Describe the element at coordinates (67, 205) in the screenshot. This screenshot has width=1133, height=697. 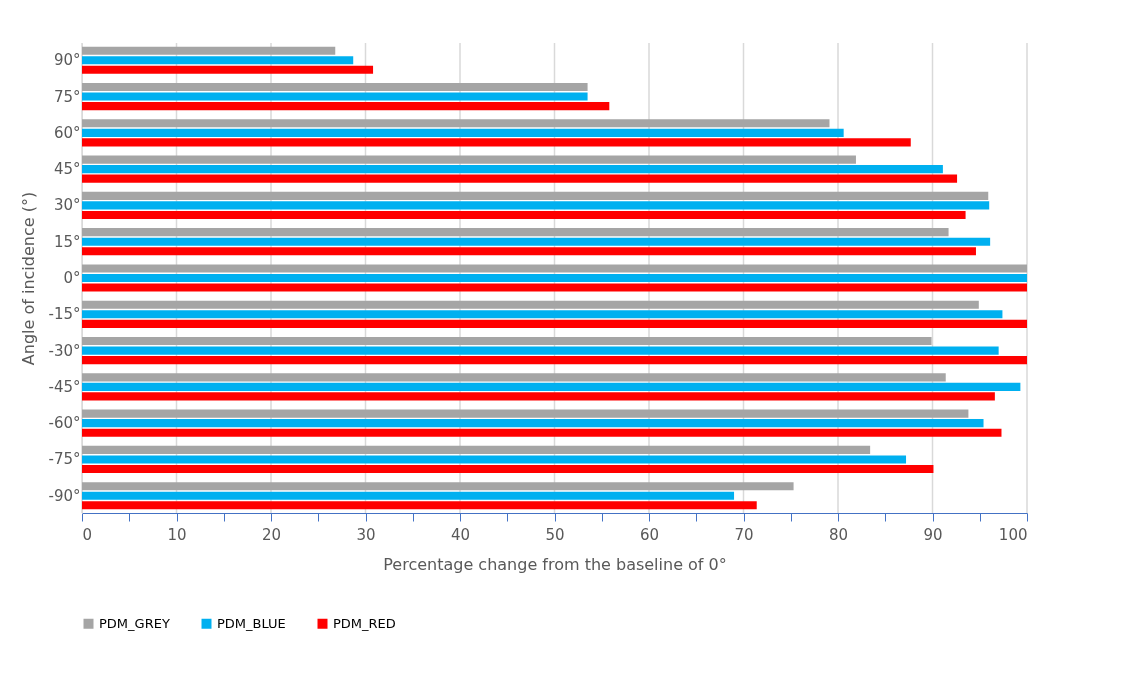
I see `y-tick-label: 30°` at that location.